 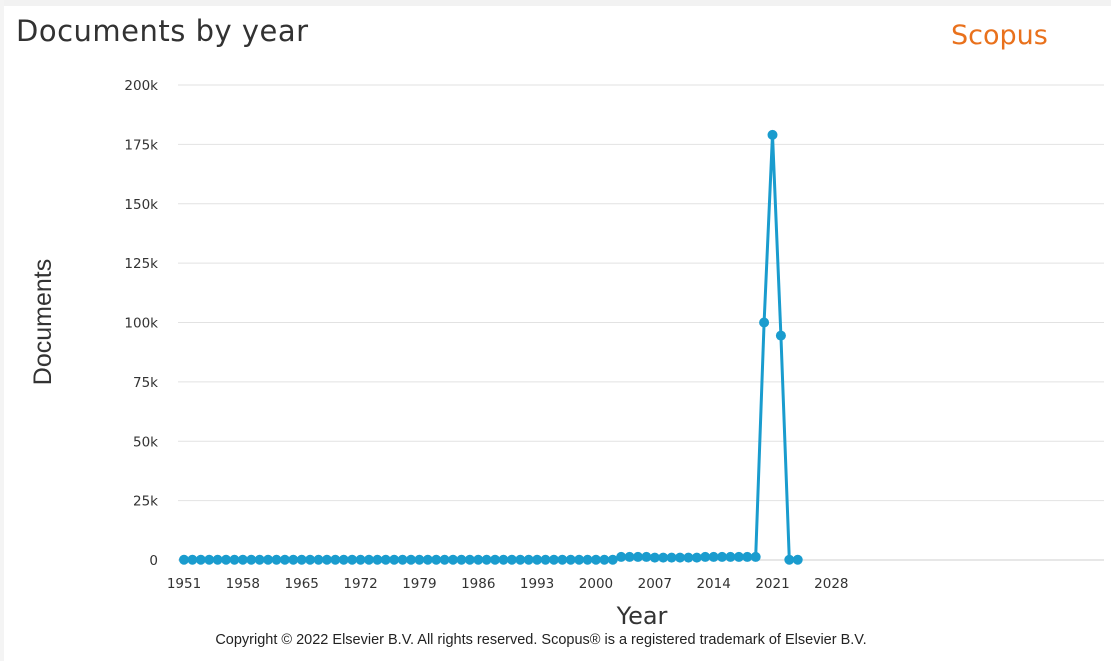 What do you see at coordinates (145, 442) in the screenshot?
I see `y-tick-label: 50k` at bounding box center [145, 442].